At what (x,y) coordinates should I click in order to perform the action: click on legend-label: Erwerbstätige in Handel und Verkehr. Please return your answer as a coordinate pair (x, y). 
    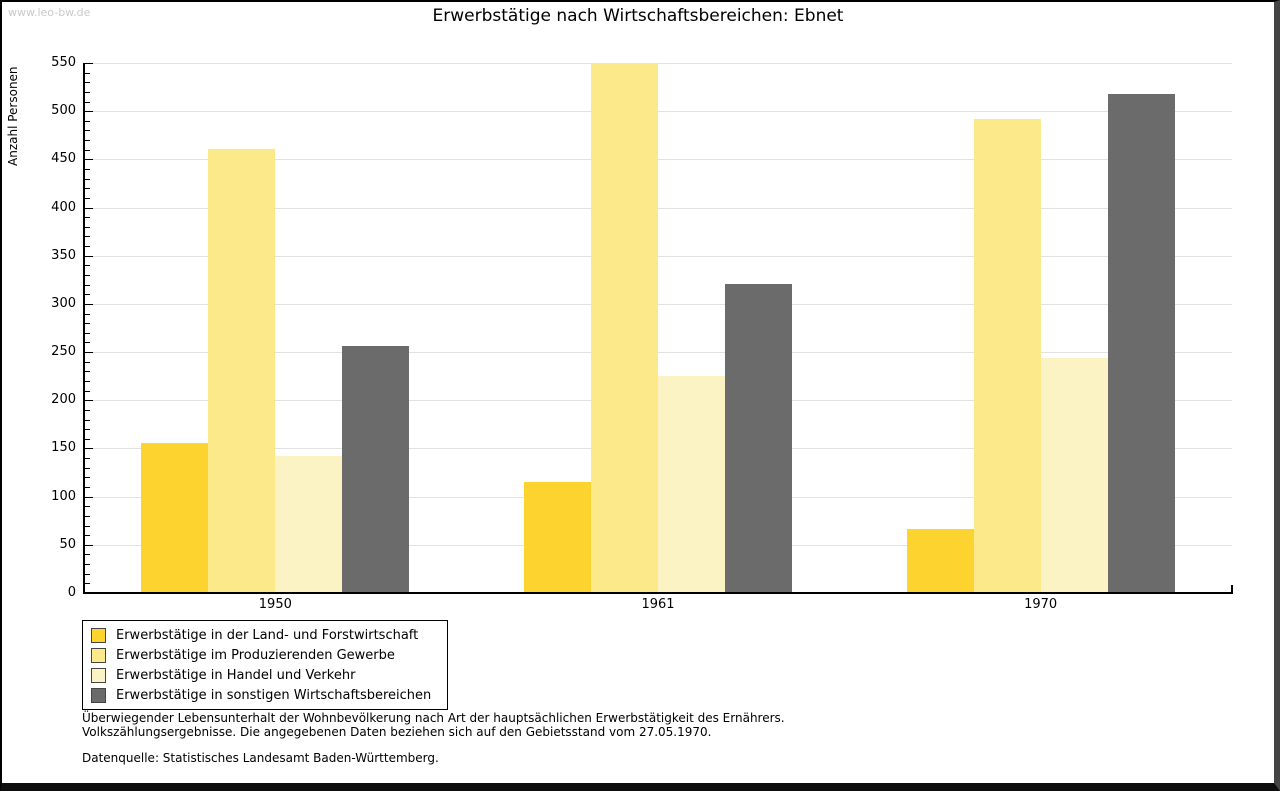
    Looking at the image, I should click on (236, 675).